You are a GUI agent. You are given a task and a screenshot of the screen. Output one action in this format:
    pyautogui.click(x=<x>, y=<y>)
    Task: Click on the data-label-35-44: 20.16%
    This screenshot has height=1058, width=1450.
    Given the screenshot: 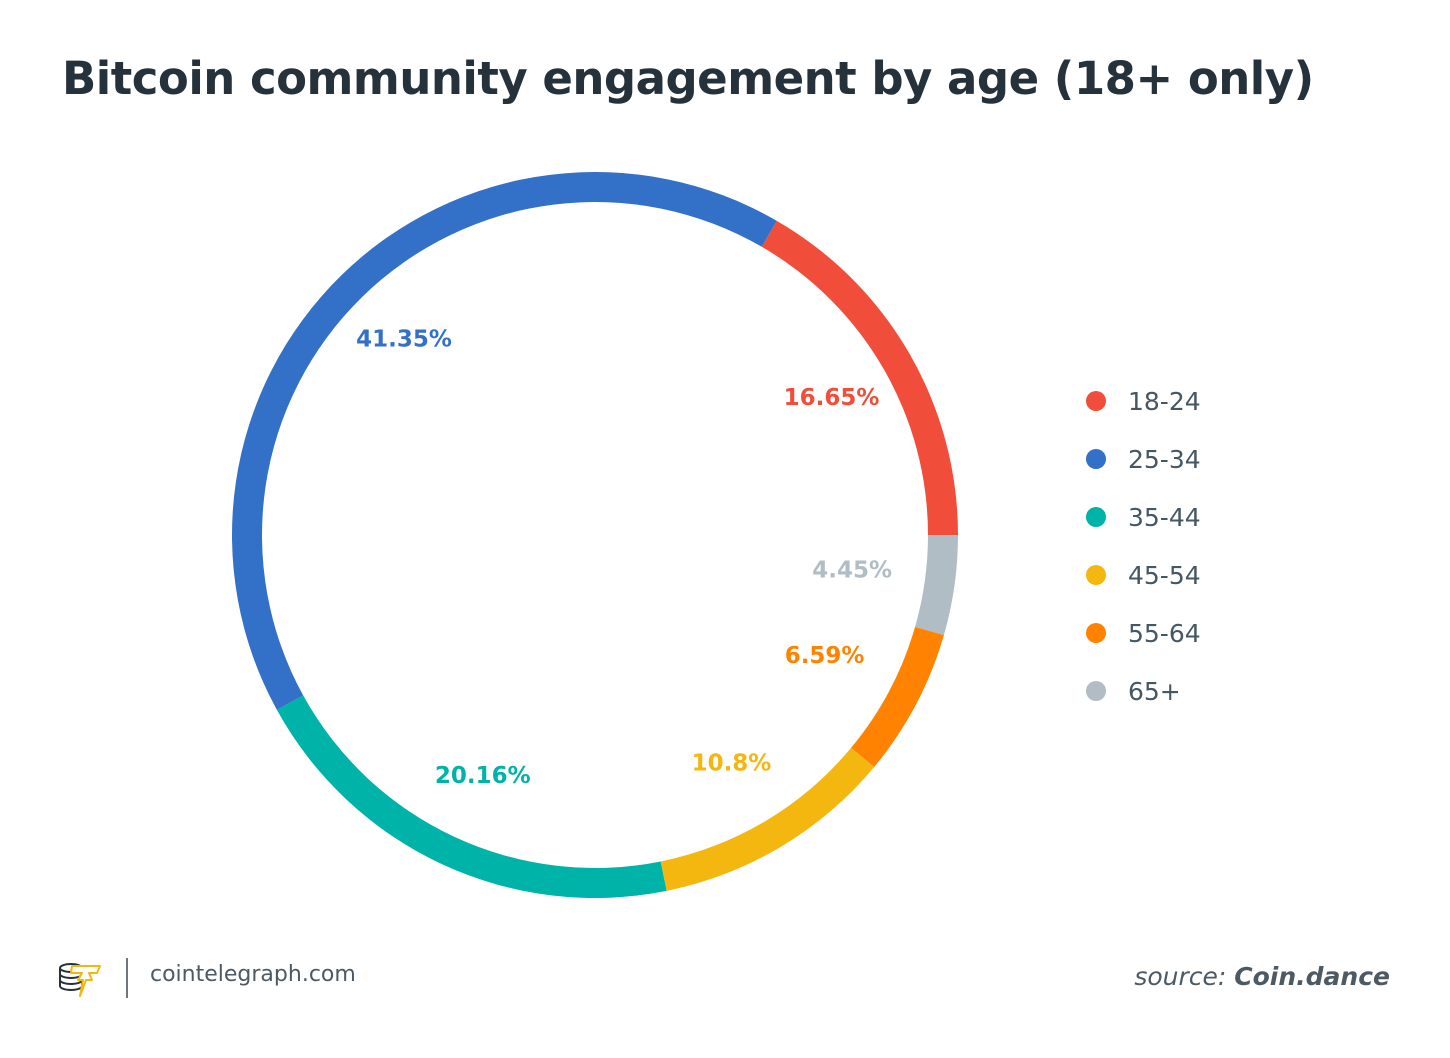 What is the action you would take?
    pyautogui.click(x=483, y=776)
    